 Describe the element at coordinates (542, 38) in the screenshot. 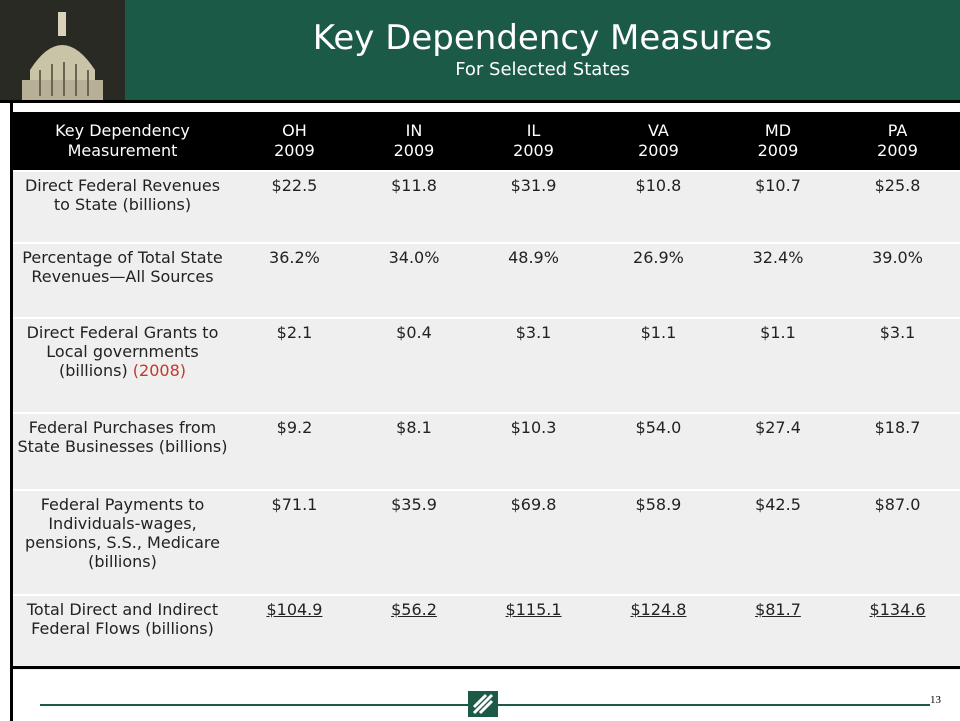

I see `title: Key Dependency Measures` at that location.